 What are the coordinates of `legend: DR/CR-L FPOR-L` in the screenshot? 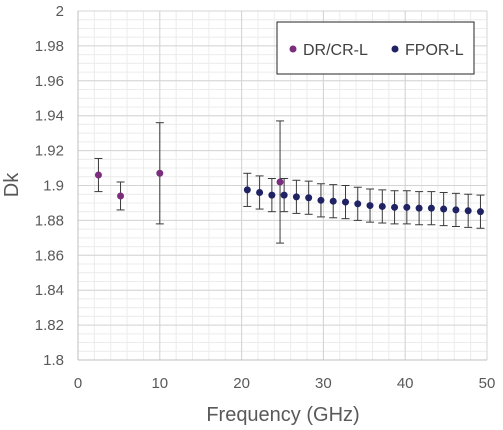 It's located at (375, 48).